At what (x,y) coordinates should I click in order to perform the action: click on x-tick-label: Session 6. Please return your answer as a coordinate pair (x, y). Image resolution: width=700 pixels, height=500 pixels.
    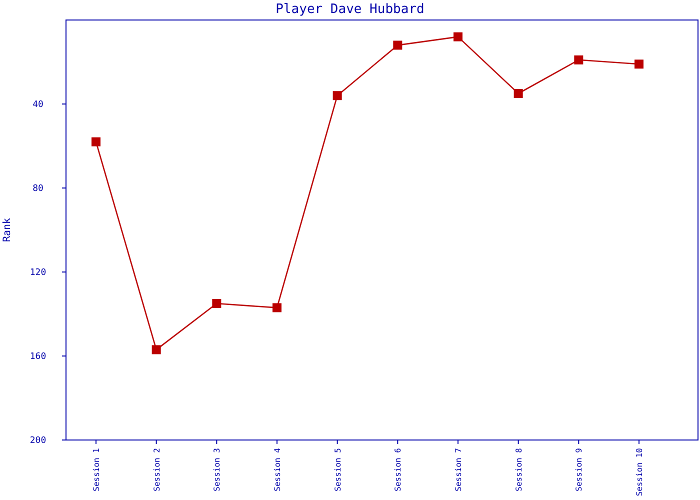
    Looking at the image, I should click on (398, 470).